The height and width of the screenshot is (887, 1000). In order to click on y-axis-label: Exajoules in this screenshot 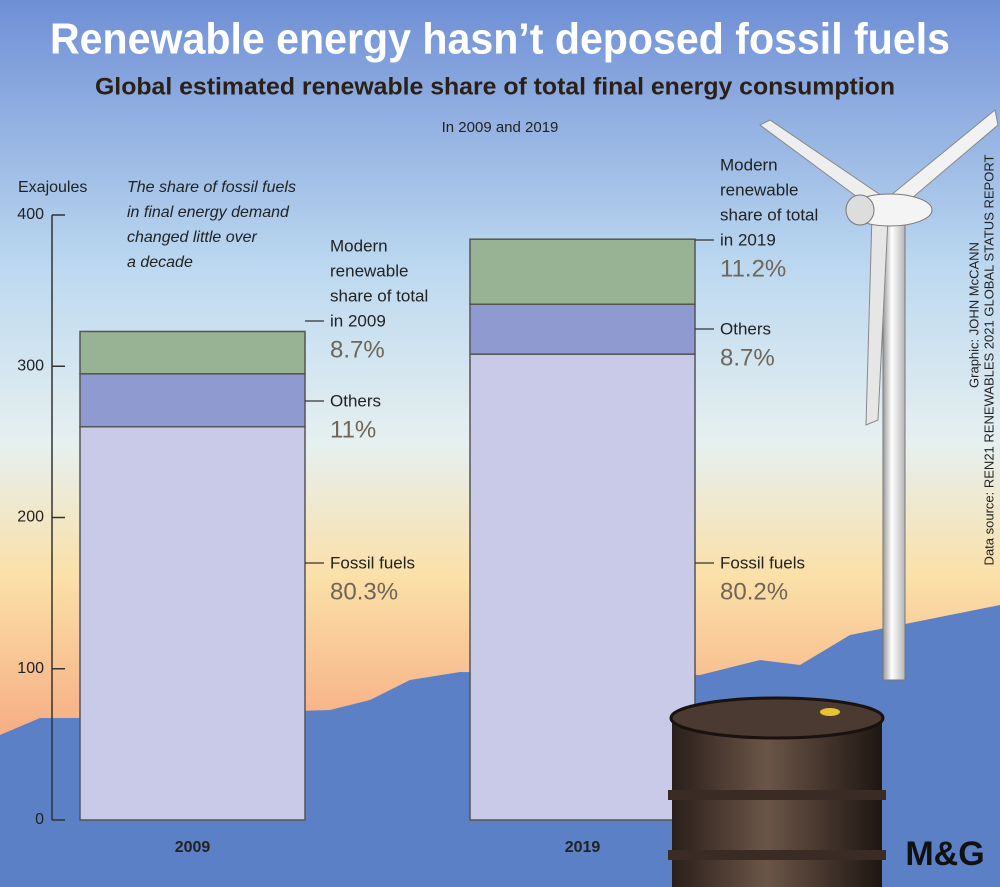, I will do `click(52, 187)`.